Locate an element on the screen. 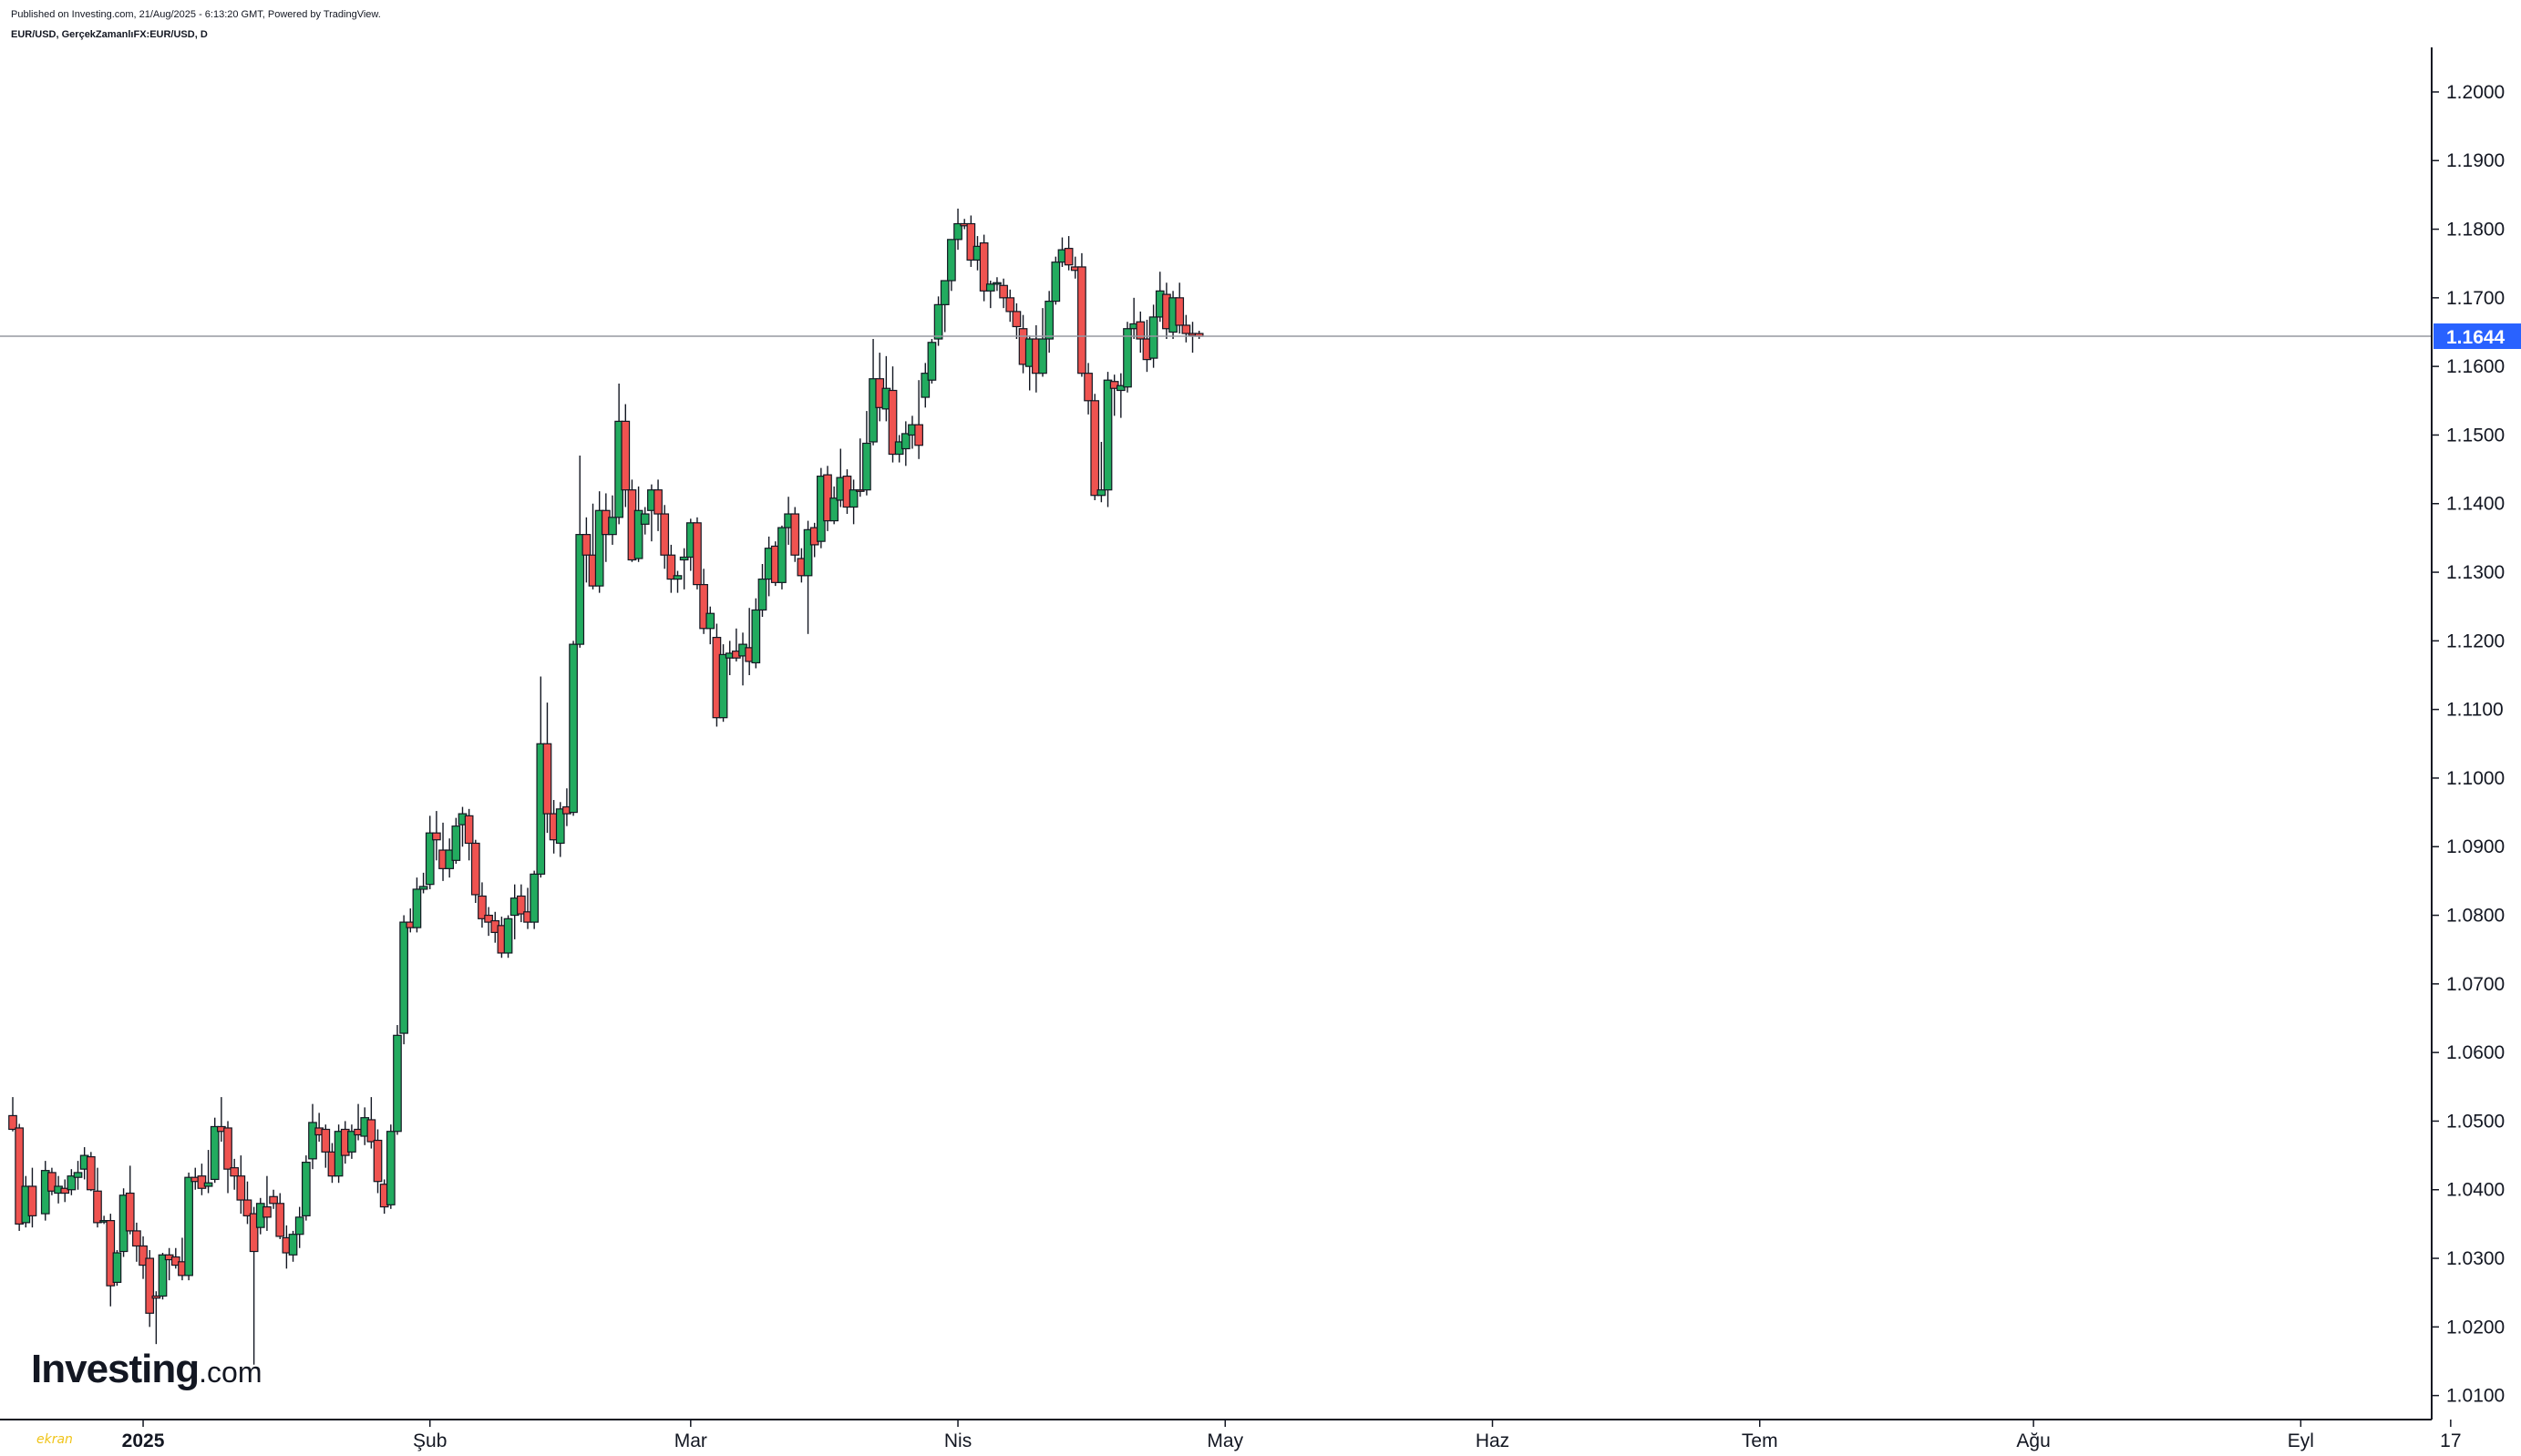 This screenshot has width=2521, height=1456. price-tick-label: 1.0800 is located at coordinates (2475, 916).